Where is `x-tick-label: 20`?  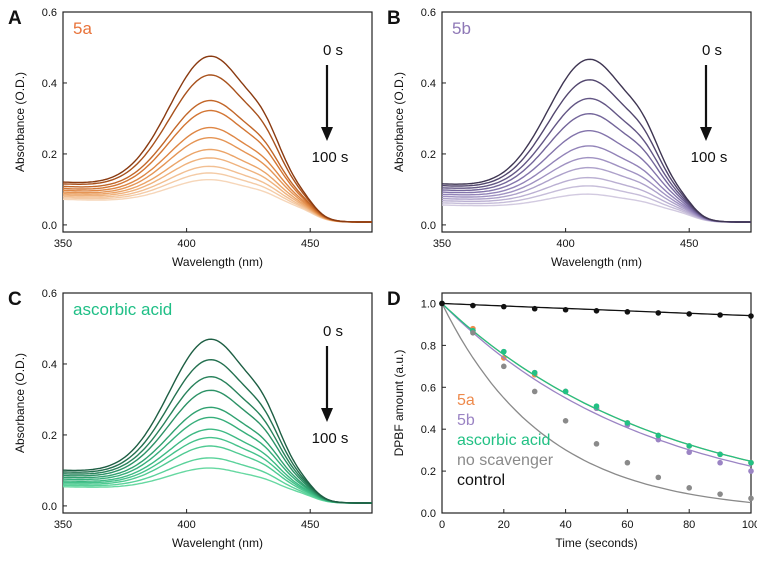 x-tick-label: 20 is located at coordinates (504, 525).